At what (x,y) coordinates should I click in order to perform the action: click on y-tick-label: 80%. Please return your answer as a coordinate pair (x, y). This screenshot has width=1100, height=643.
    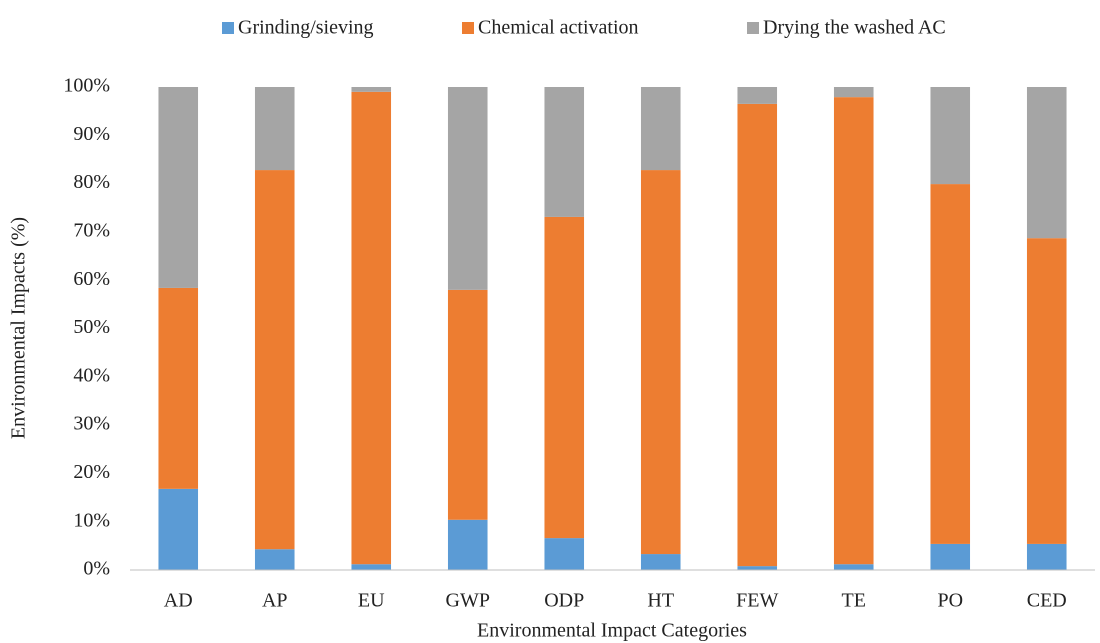
    Looking at the image, I should click on (91, 182).